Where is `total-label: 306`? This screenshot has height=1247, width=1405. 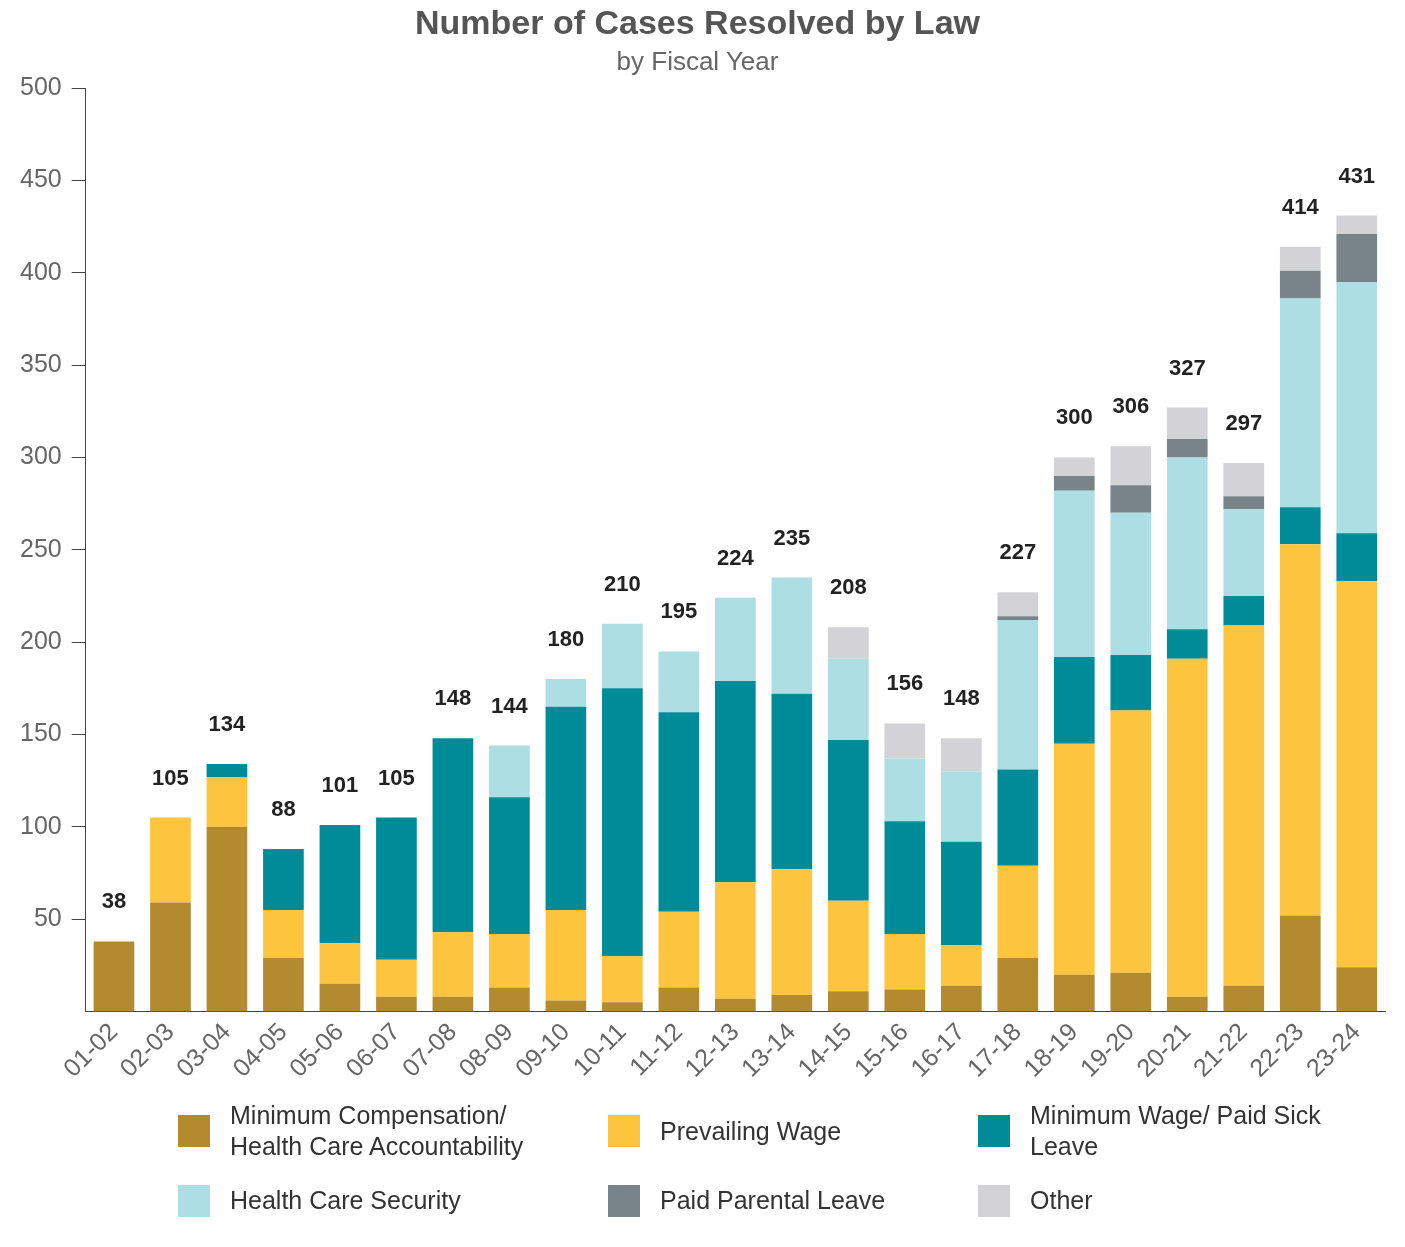
total-label: 306 is located at coordinates (1131, 406).